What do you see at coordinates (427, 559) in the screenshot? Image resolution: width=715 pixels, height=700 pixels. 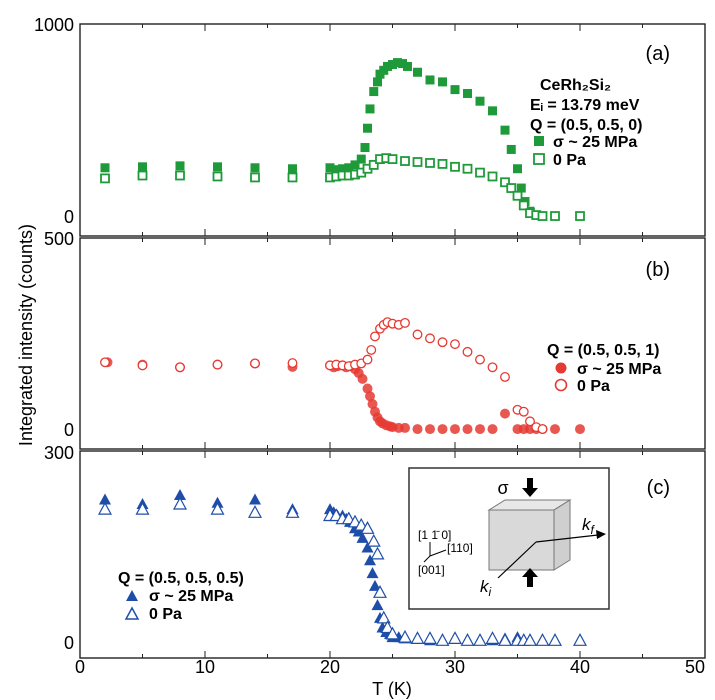 I see `axis-diagonal-line` at bounding box center [427, 559].